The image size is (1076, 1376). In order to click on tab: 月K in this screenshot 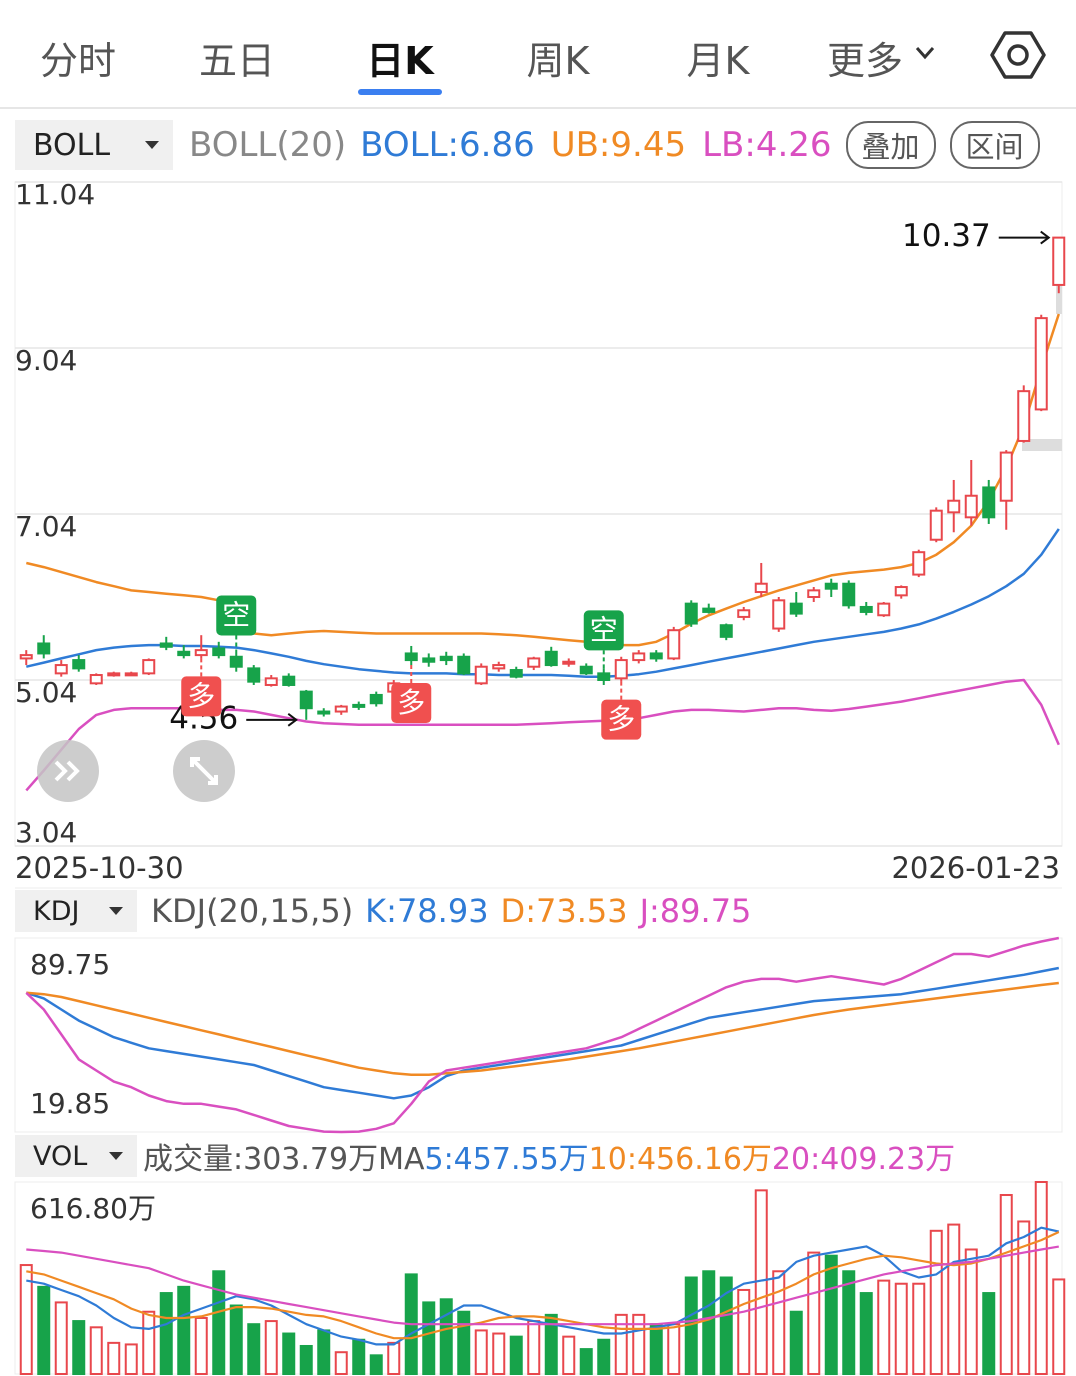, I will do `click(718, 61)`.